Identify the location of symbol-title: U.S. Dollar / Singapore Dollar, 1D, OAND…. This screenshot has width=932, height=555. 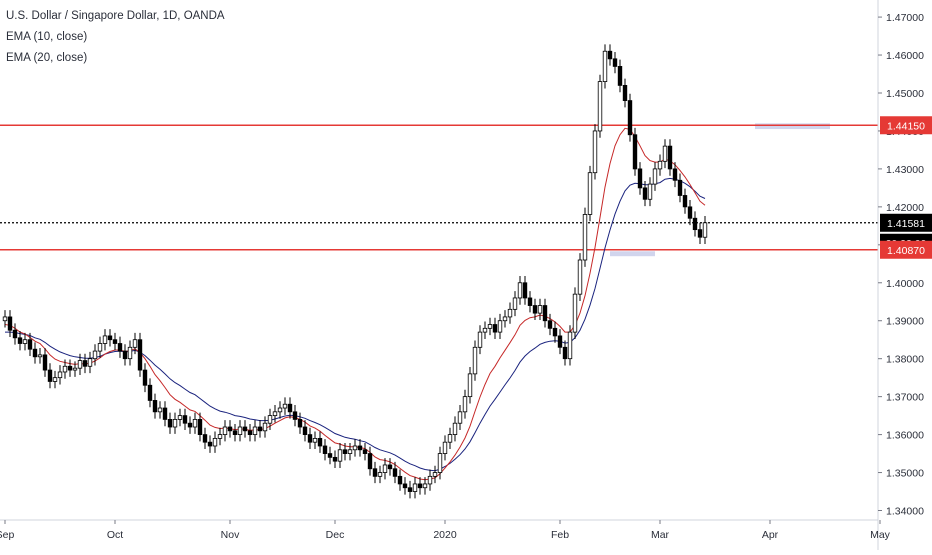
(115, 16).